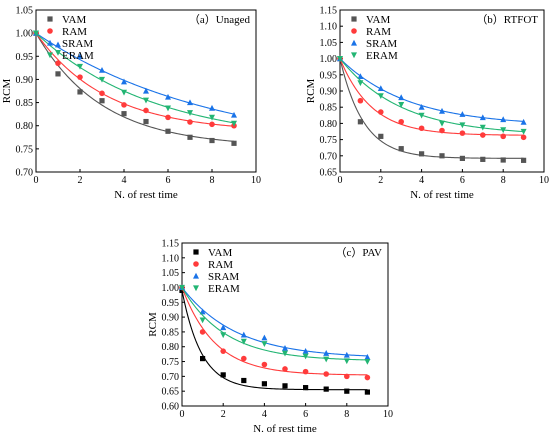  Describe the element at coordinates (171, 392) in the screenshot. I see `y-tick-label: 0.65` at that location.